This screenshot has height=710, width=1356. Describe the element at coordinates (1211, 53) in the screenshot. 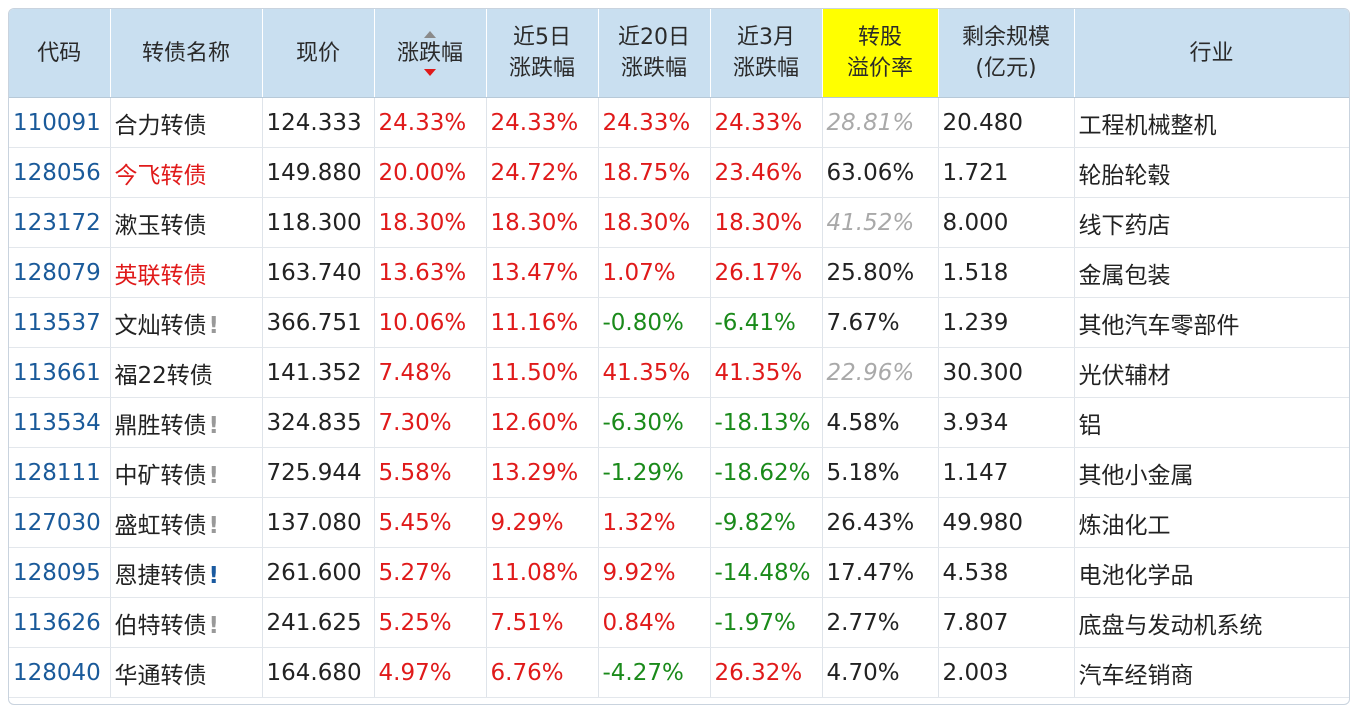

I see `column-header-industry: 行业` at that location.